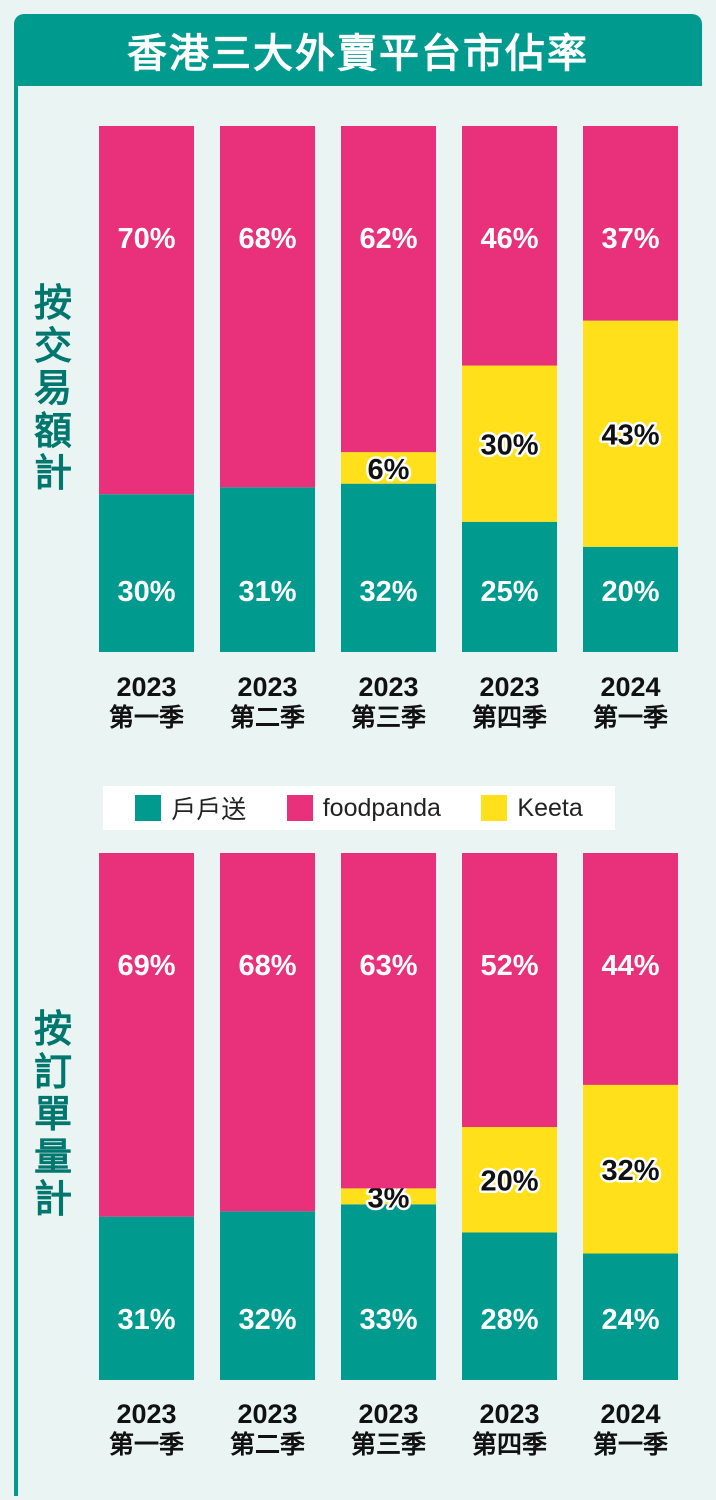  I want to click on data-label-0-3-0: 25%, so click(509, 592).